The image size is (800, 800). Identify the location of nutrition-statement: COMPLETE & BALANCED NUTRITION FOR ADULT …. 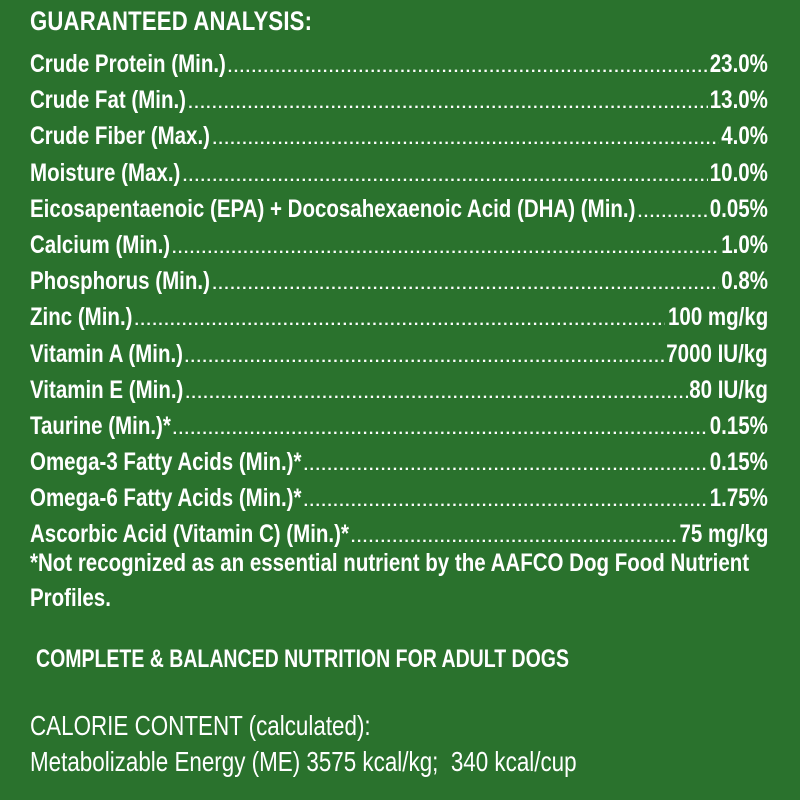
(302, 659).